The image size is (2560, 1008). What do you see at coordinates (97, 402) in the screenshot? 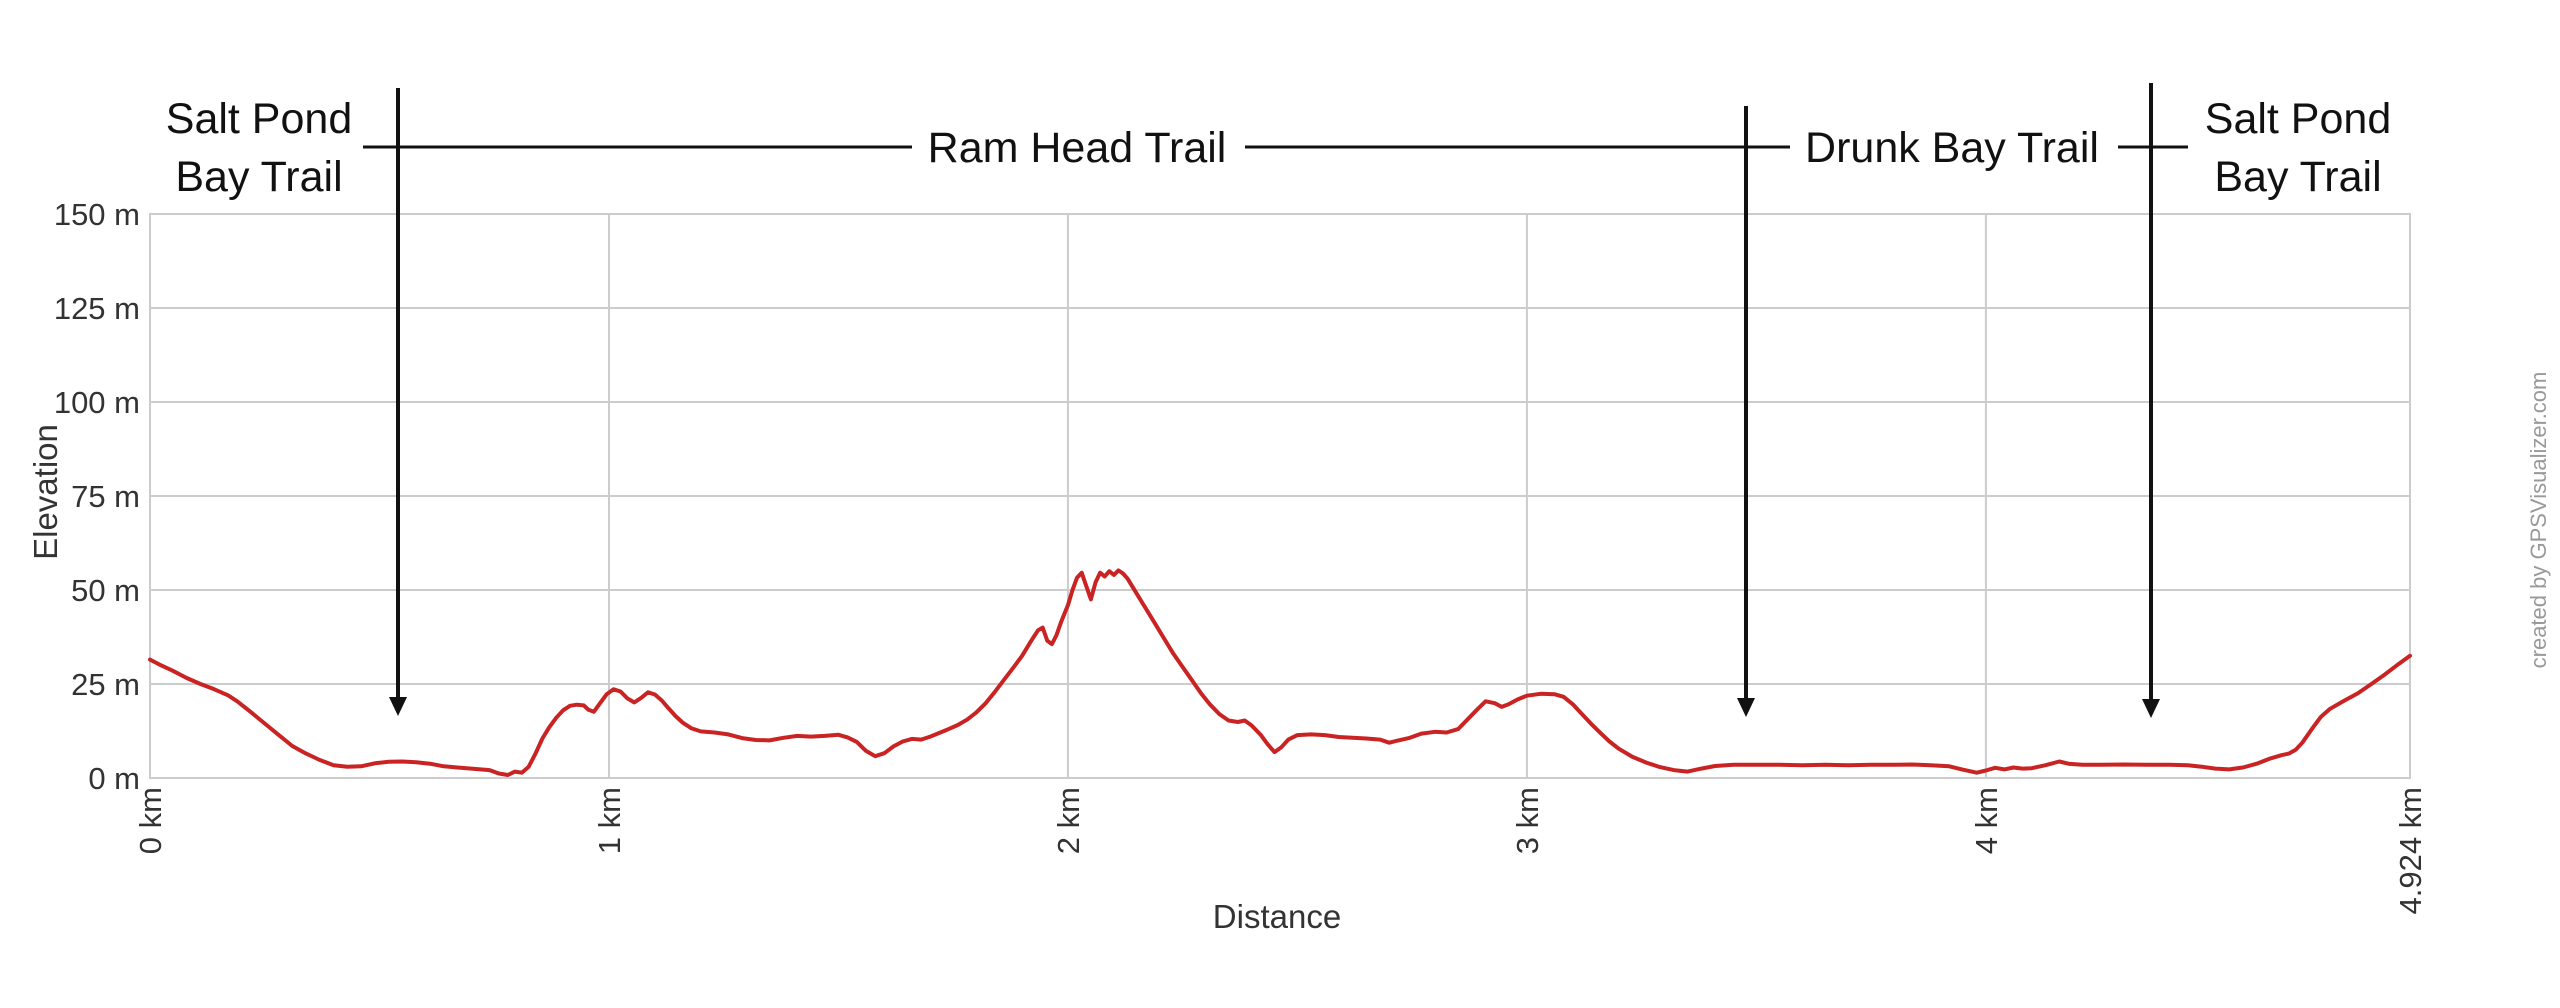
I see `y-tick-label: 100 m` at bounding box center [97, 402].